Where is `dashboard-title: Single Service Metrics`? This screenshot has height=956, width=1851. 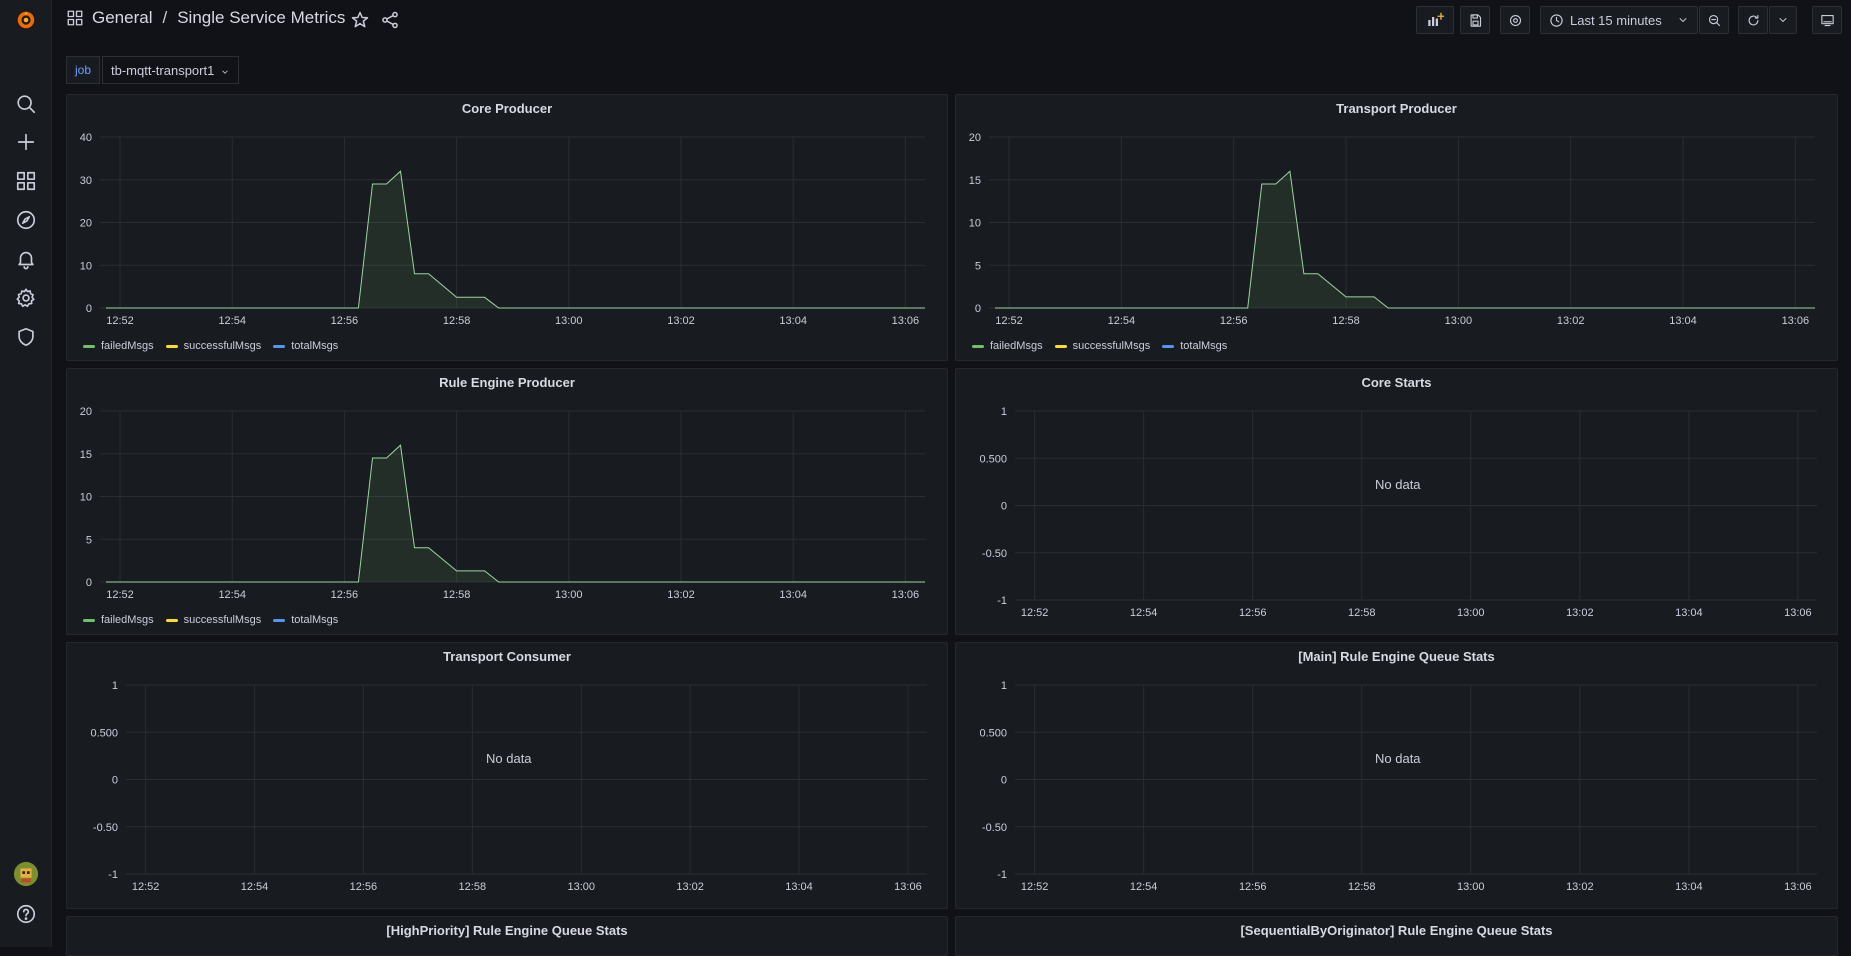
dashboard-title: Single Service Metrics is located at coordinates (261, 17).